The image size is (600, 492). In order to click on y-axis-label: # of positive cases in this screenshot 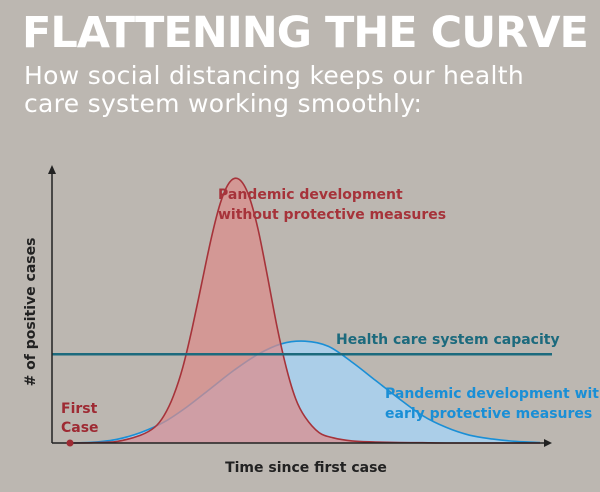, I will do `click(31, 312)`.